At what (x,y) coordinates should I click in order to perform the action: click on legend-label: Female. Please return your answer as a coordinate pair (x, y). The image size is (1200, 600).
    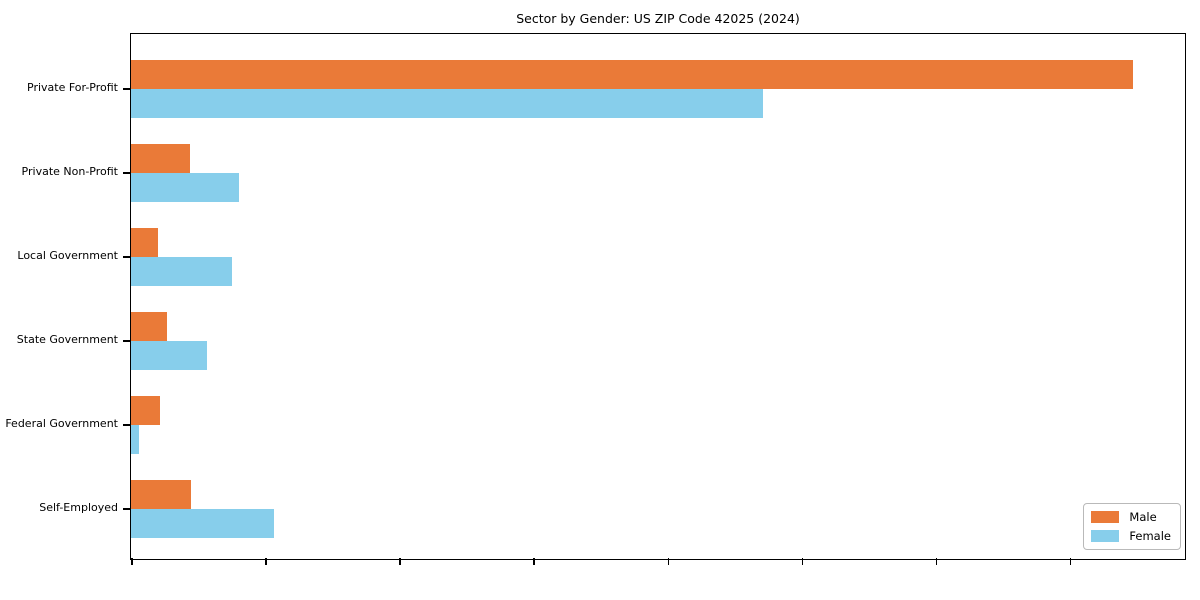
    Looking at the image, I should click on (1150, 536).